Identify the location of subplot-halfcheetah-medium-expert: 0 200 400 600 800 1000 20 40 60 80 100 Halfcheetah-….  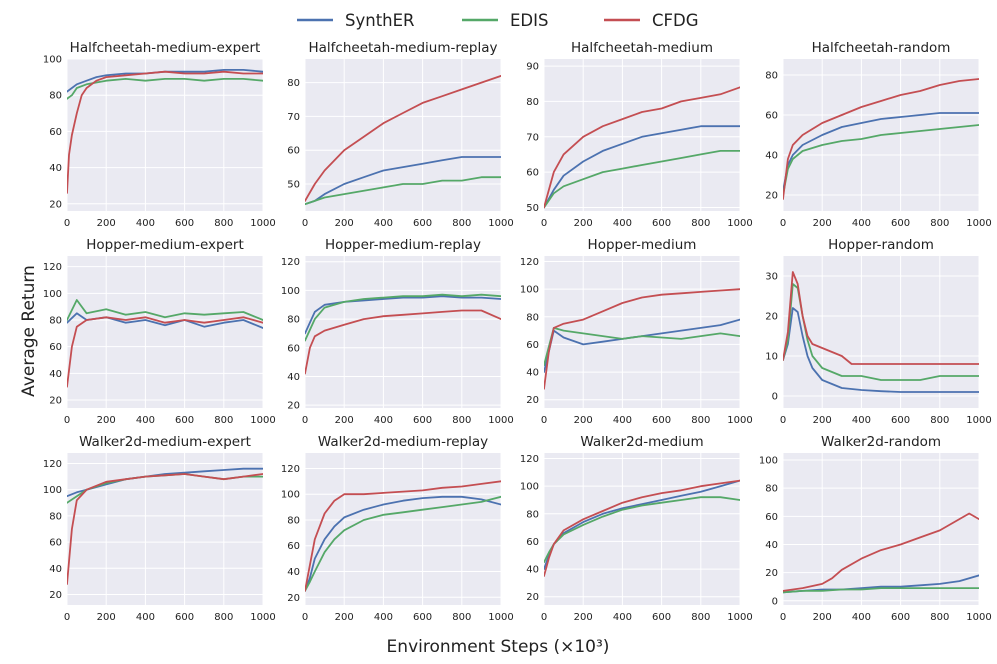
(159, 134).